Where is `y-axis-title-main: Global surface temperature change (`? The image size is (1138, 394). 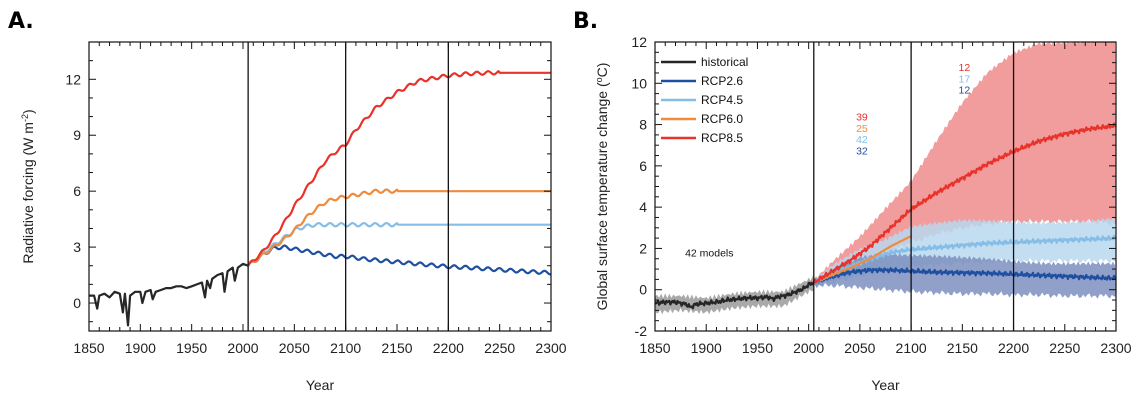 y-axis-title-main: Global surface temperature change ( is located at coordinates (602, 196).